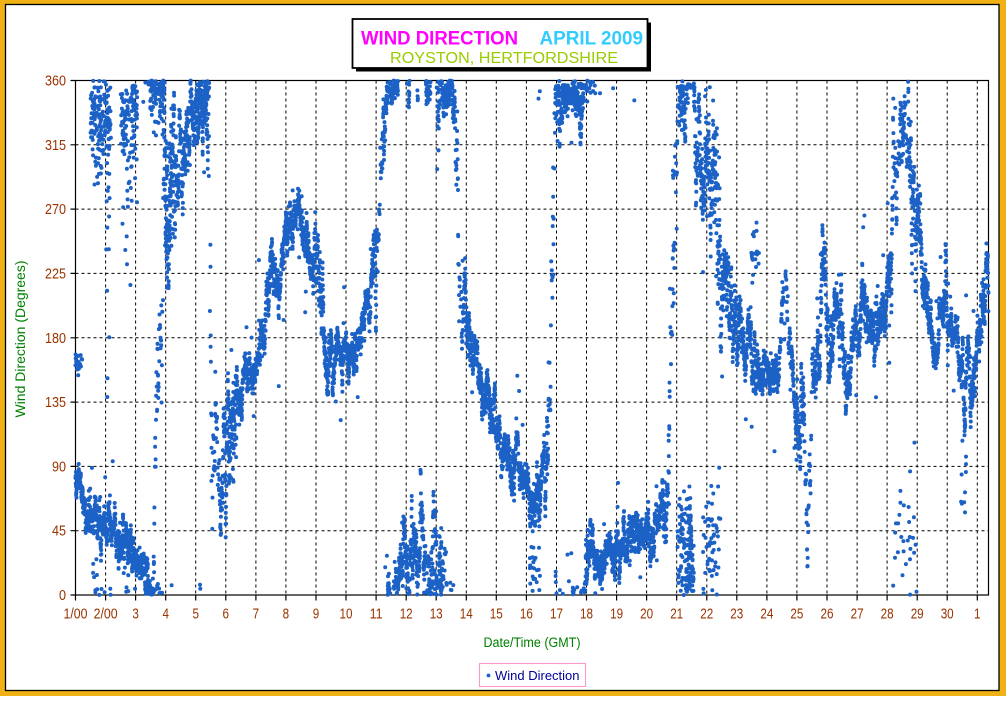 Image resolution: width=1006 pixels, height=701 pixels. Describe the element at coordinates (977, 614) in the screenshot. I see `svg-text: 1` at that location.